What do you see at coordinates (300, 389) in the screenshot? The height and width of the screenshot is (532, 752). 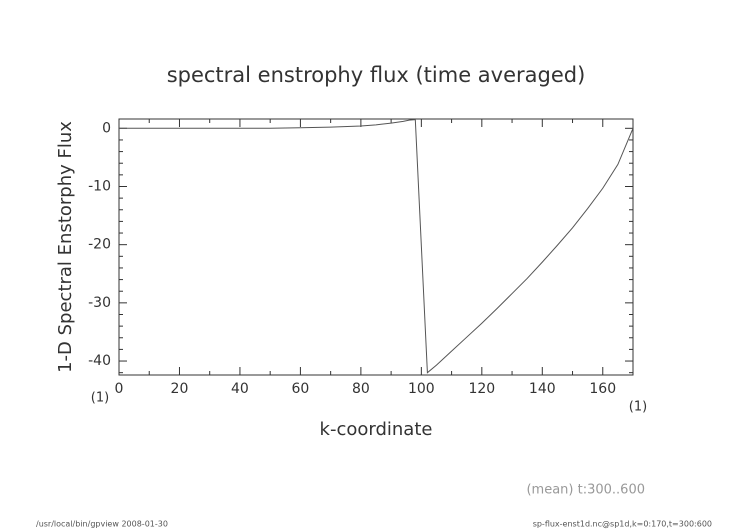 I see `x-tick-label: 60` at bounding box center [300, 389].